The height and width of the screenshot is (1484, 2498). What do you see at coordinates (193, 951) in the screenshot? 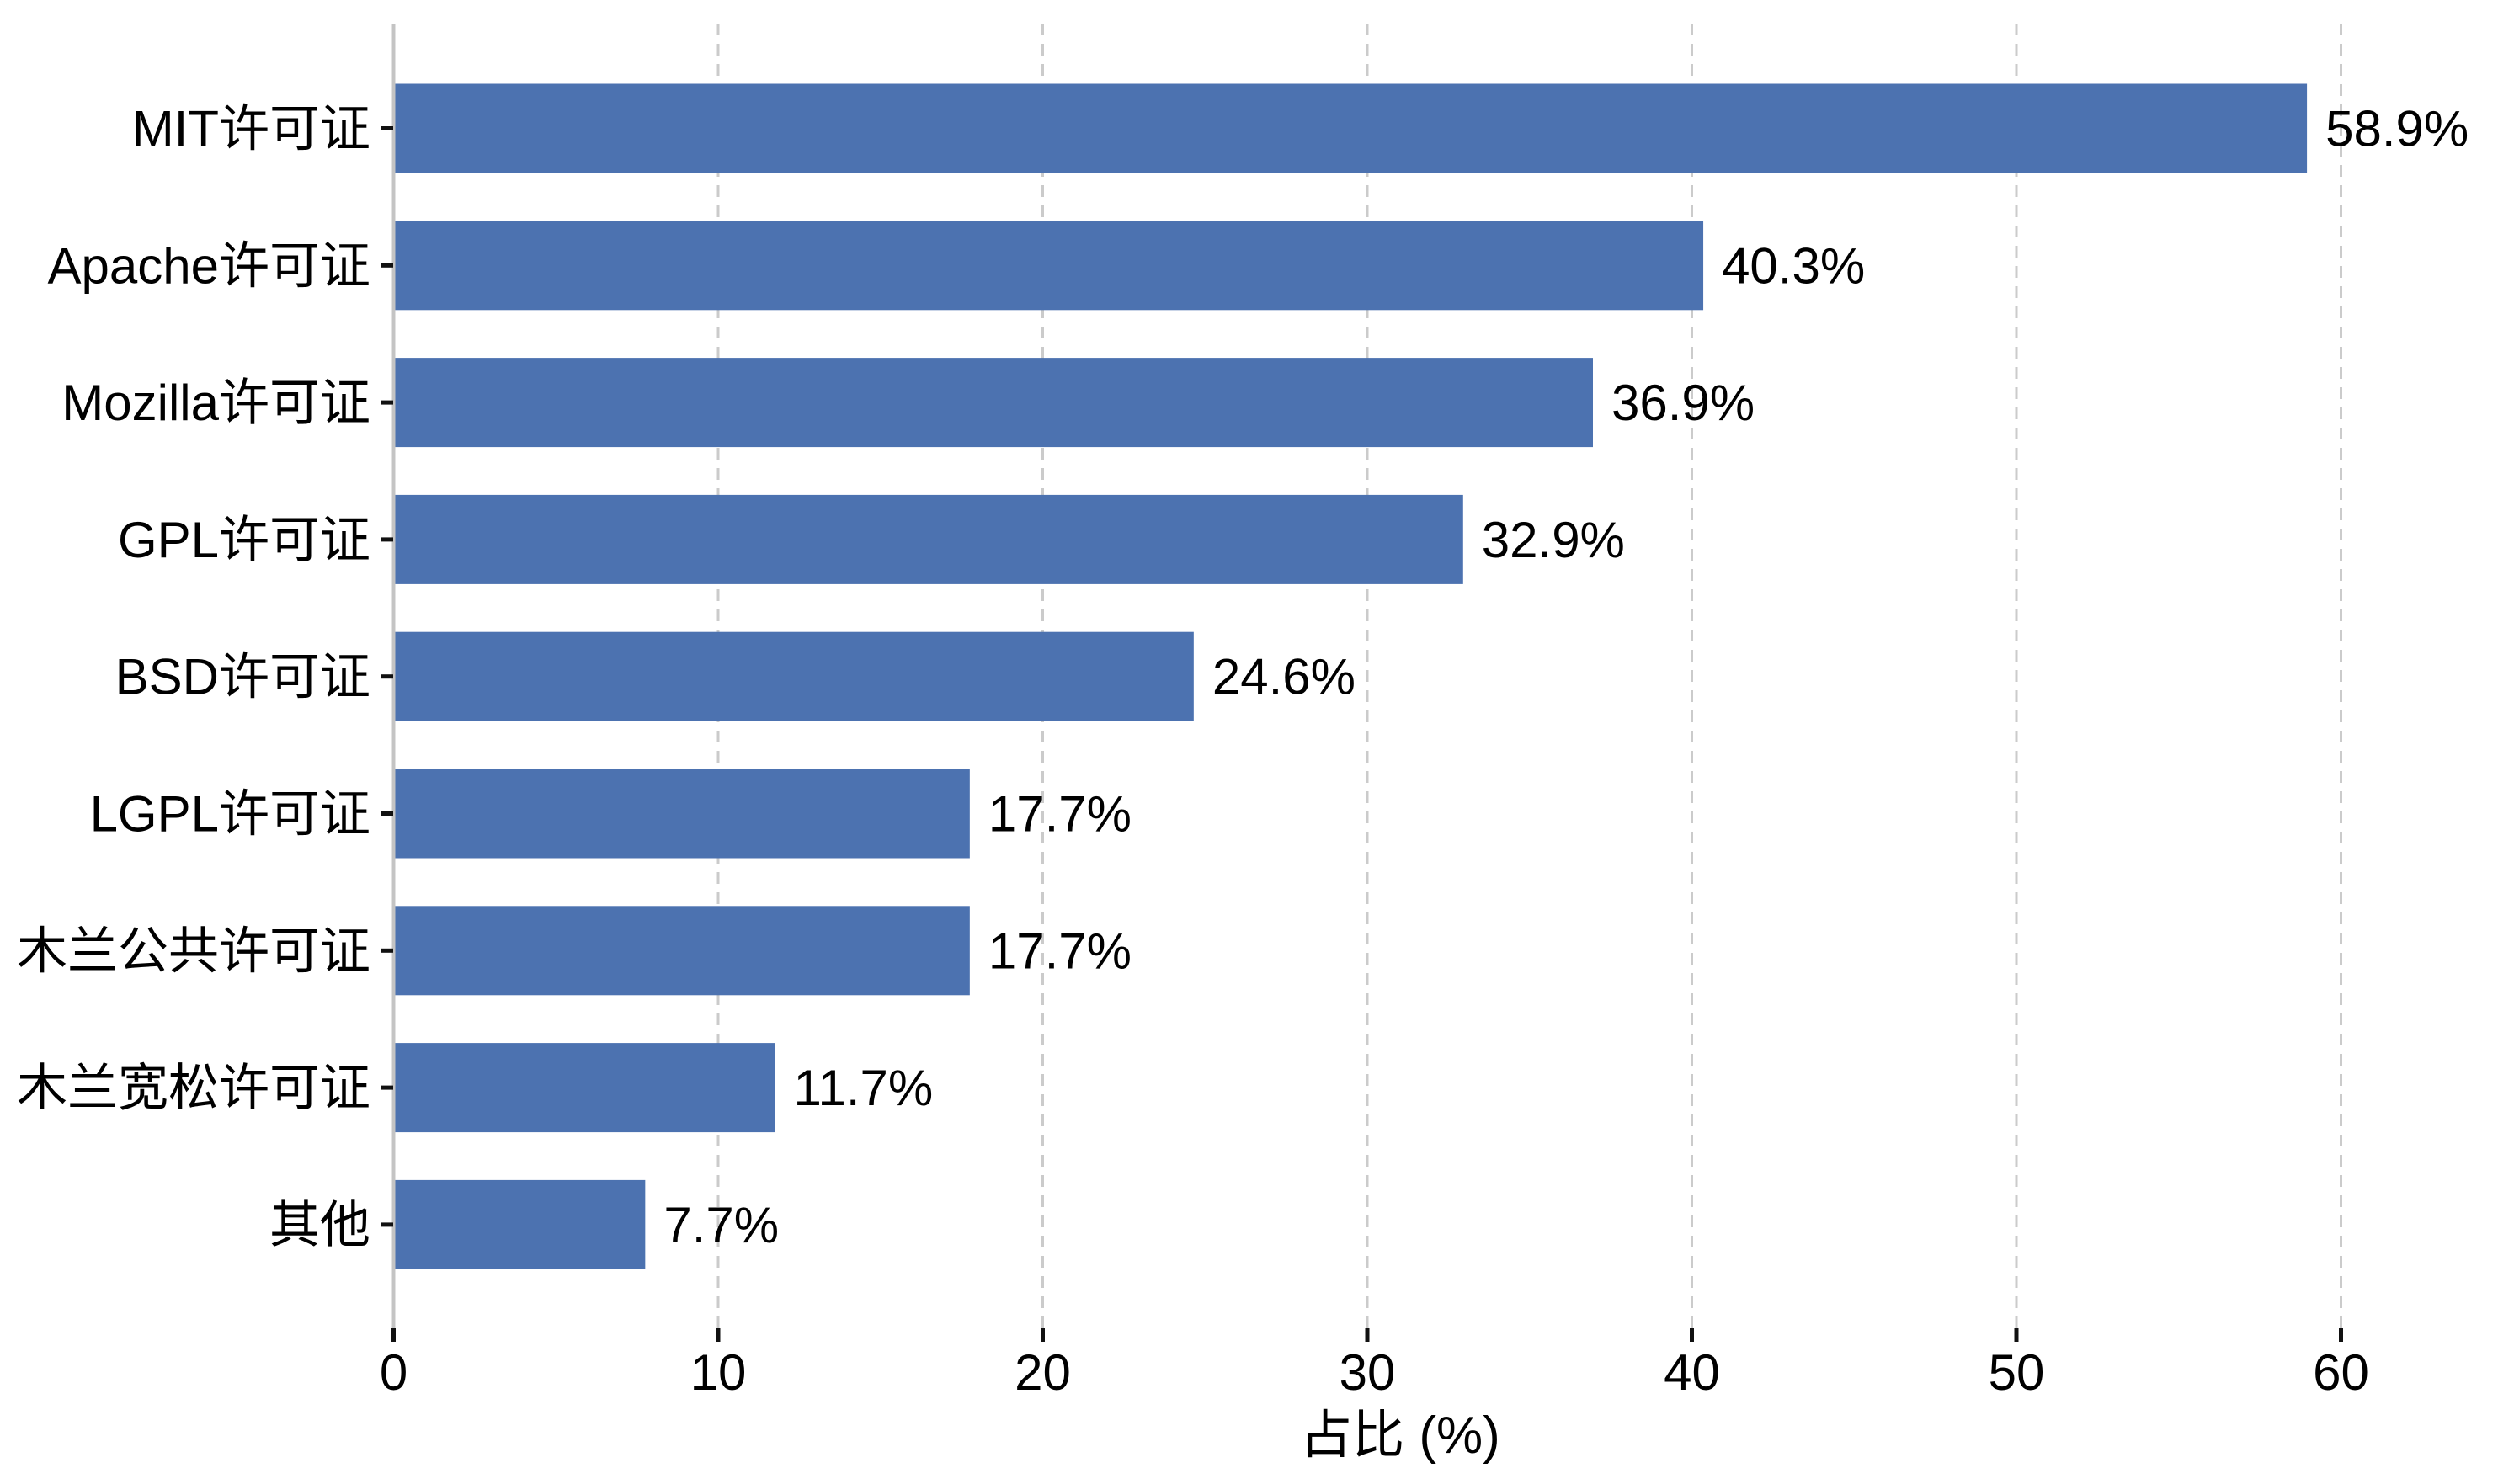
I see `category-label: 木兰公共许可证` at bounding box center [193, 951].